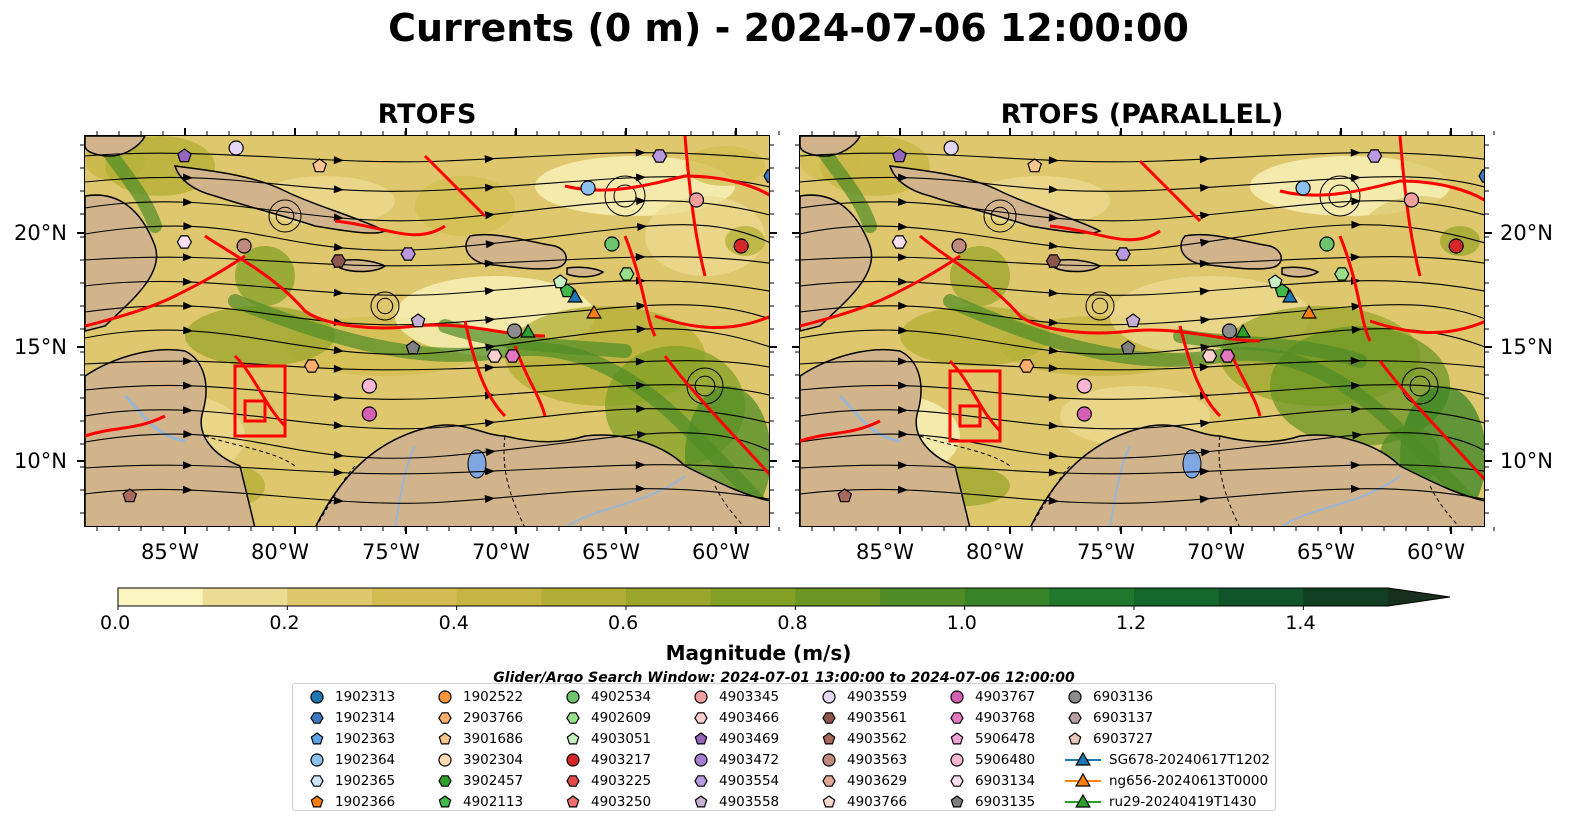  Describe the element at coordinates (792, 623) in the screenshot. I see `colorbar-tick-label: 0.8` at that location.